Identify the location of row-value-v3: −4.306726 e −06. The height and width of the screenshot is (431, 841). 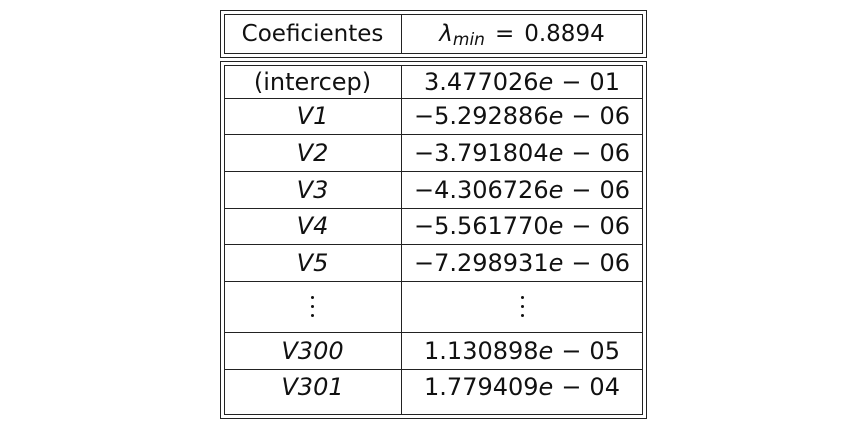
(522, 189).